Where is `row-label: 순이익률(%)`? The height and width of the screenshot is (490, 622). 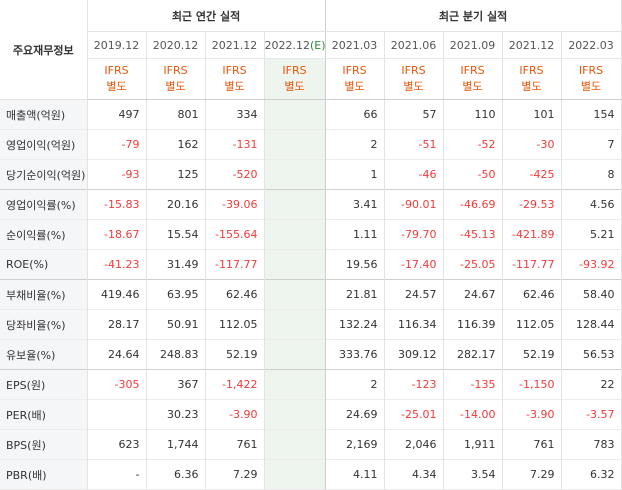
row-label: 순이익률(%) is located at coordinates (44, 234).